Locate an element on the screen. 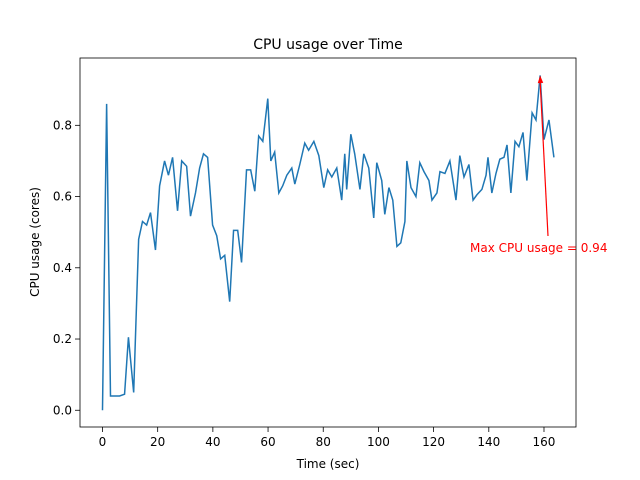  x-tick-label: 160 is located at coordinates (544, 442).